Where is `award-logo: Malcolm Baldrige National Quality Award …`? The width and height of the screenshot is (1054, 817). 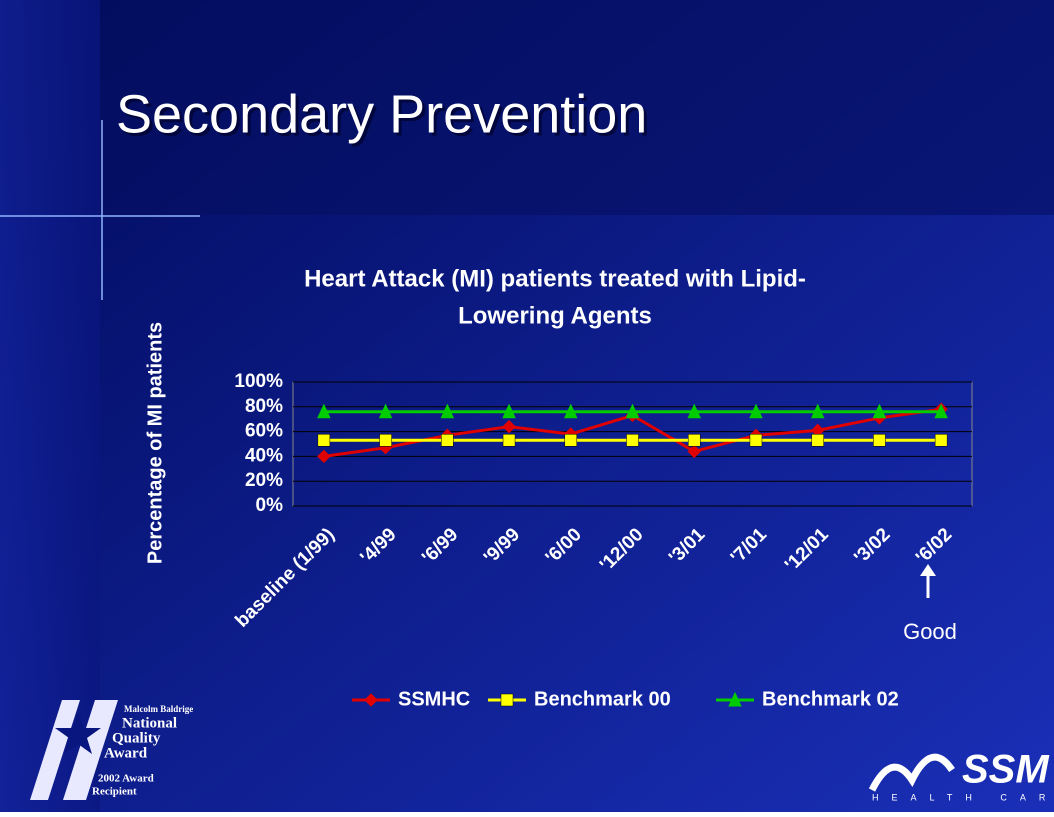
award-logo: Malcolm Baldrige National Quality Award … is located at coordinates (111, 750).